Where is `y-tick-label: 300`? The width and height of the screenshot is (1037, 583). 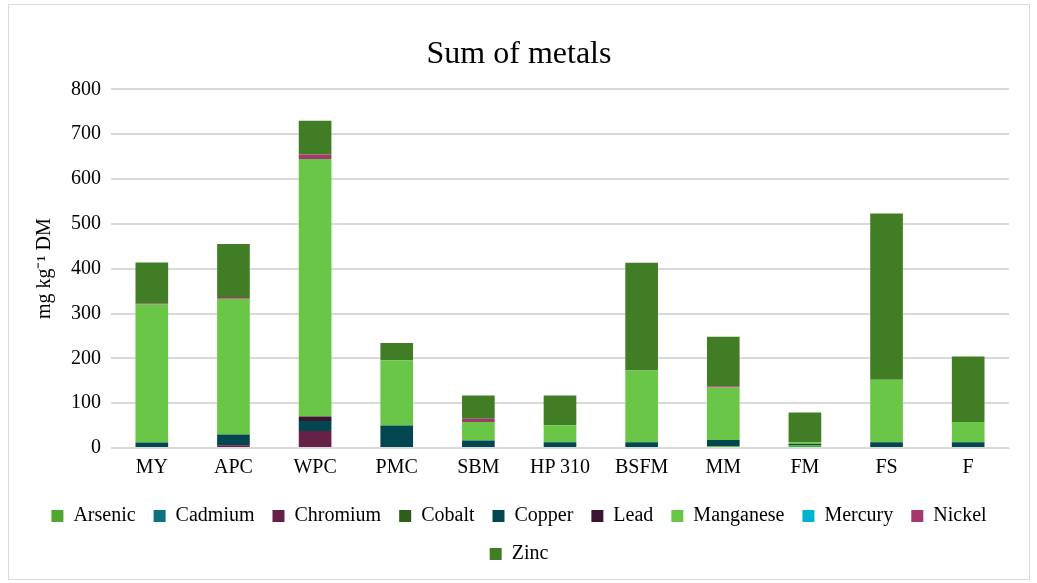 y-tick-label: 300 is located at coordinates (86, 311).